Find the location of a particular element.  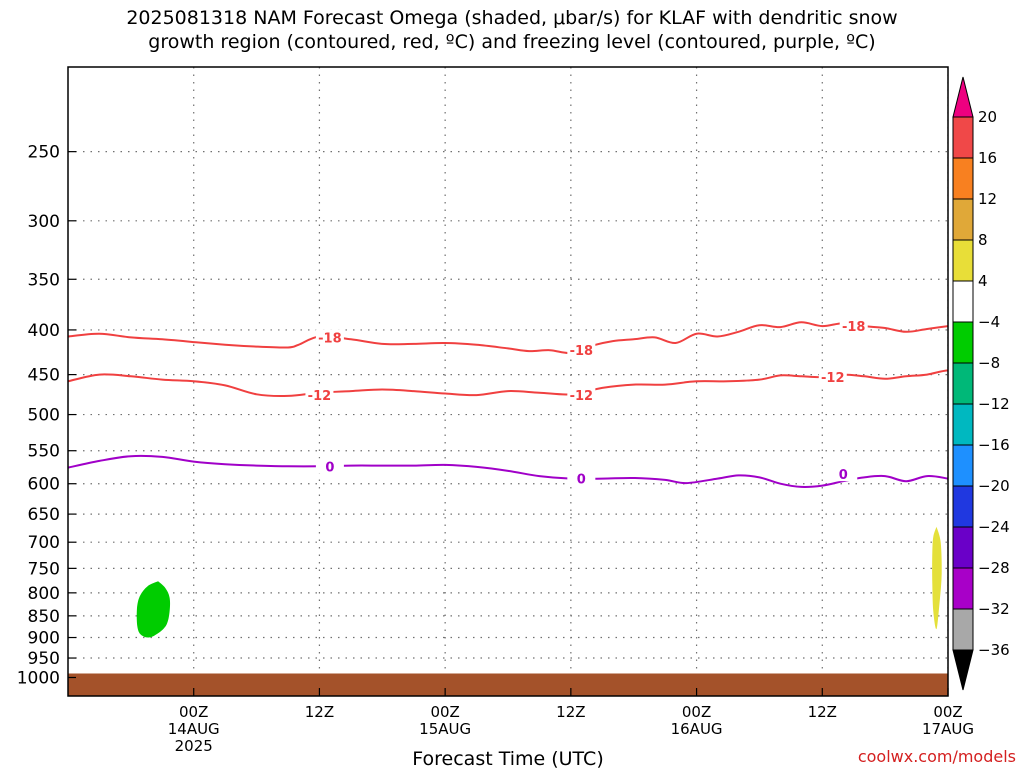

colorbar-label-4: 8 is located at coordinates (983, 240).